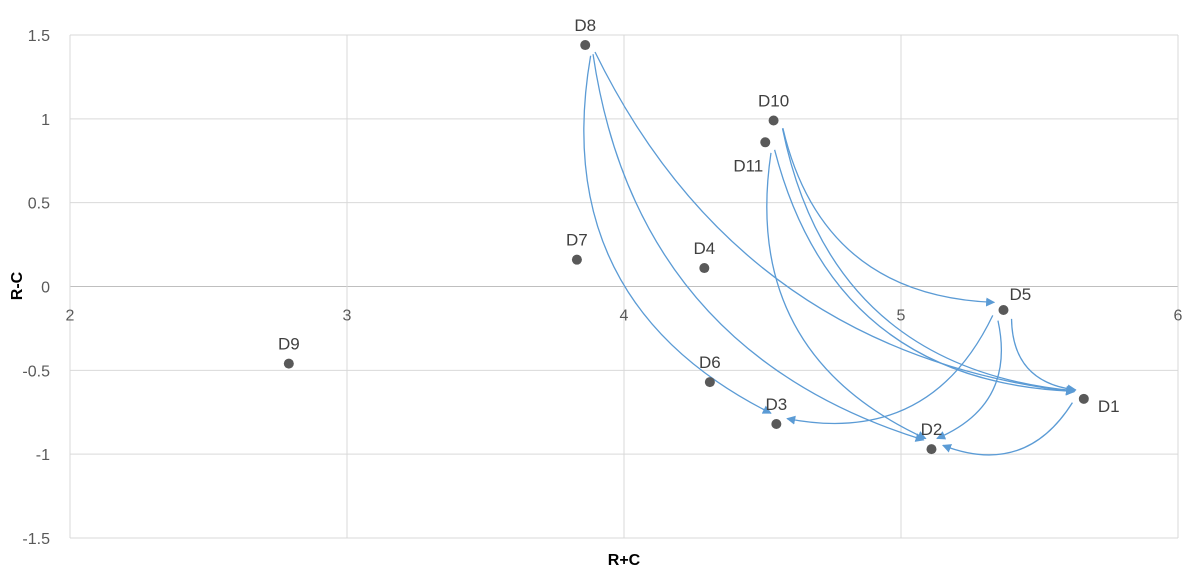 This screenshot has width=1187, height=571. I want to click on data-point-d10, so click(773, 120).